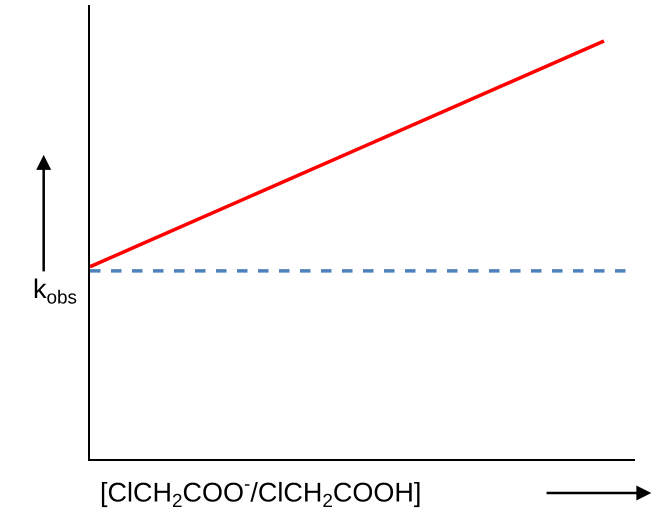 Image resolution: width=659 pixels, height=514 pixels. What do you see at coordinates (261, 493) in the screenshot?
I see `x-axis-title: [ClCH$_{2}$COO$^{-}$/ClCH$_{2}$COOH]` at bounding box center [261, 493].